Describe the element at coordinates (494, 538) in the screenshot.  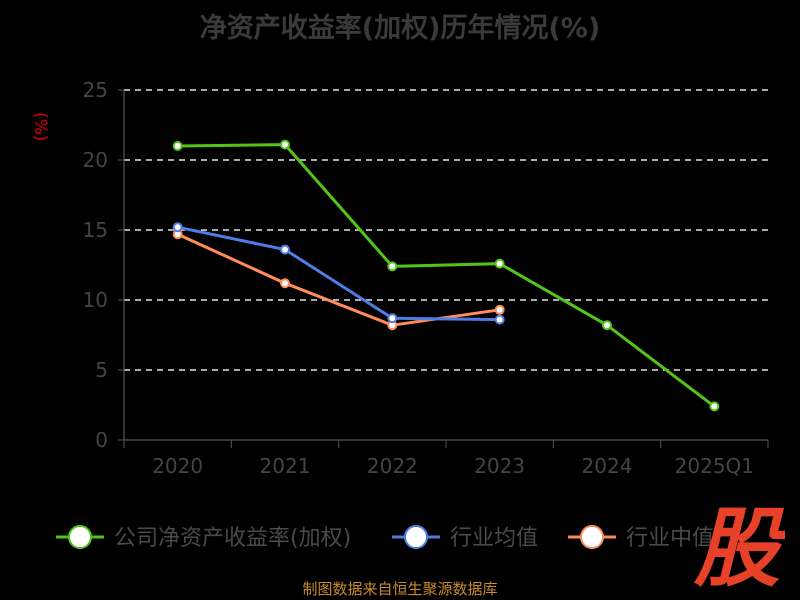
I see `legend-label: 行业均值` at that location.